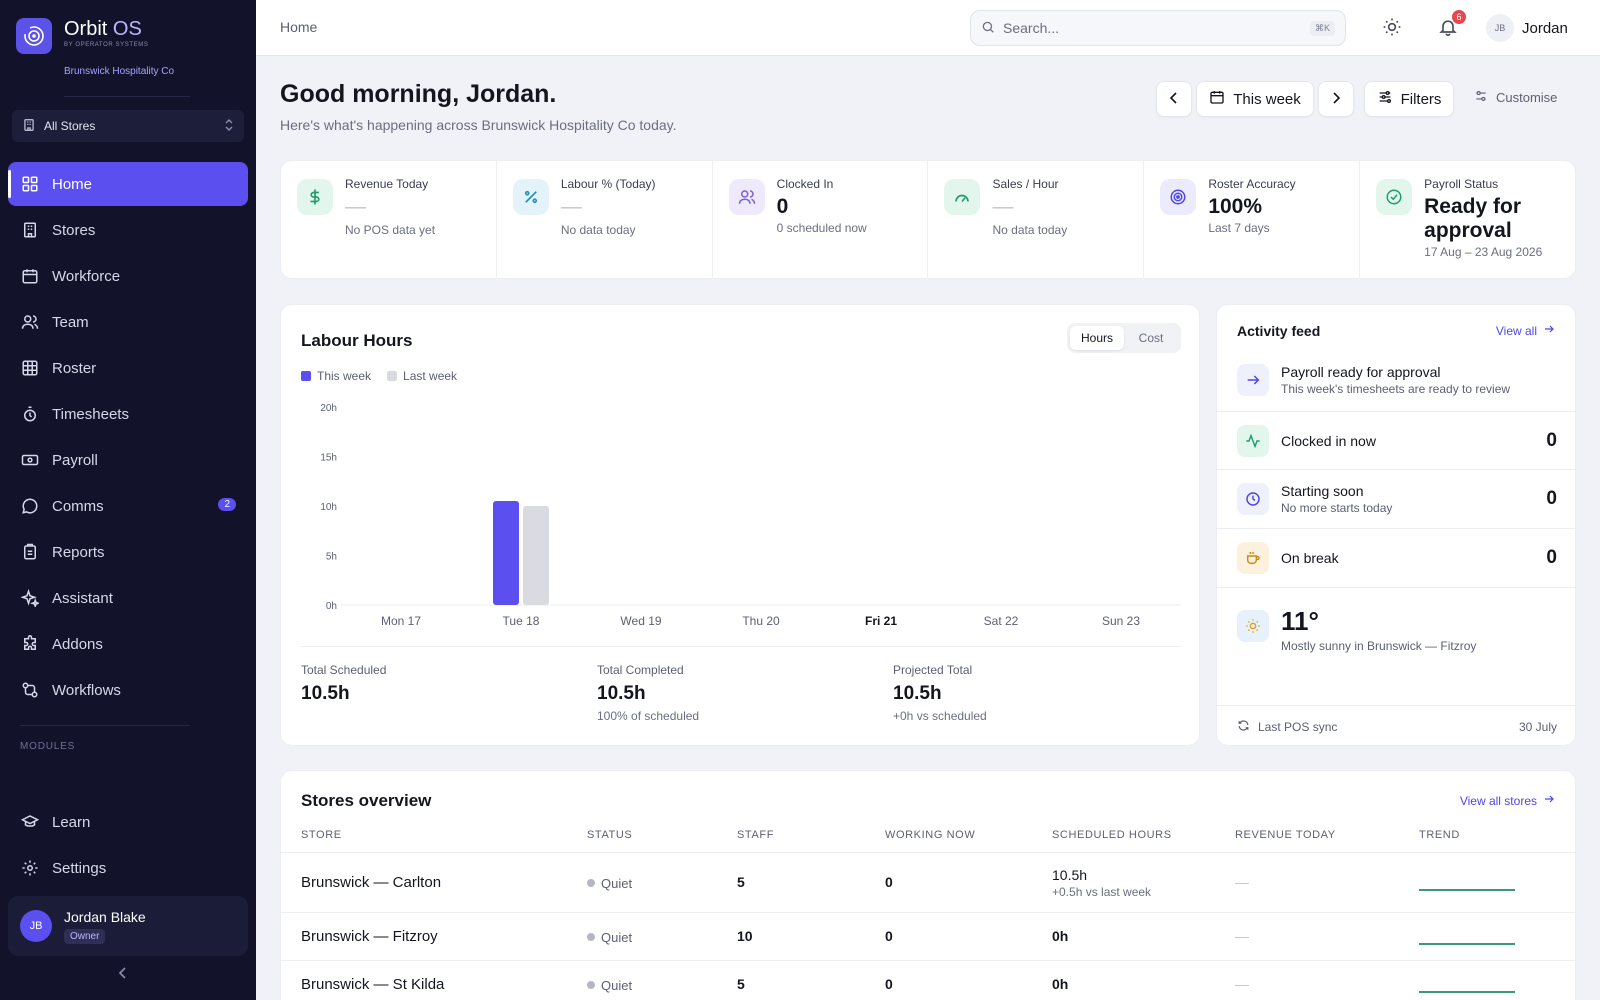  Describe the element at coordinates (1285, 835) in the screenshot. I see `column-header-revenue-today: REVENUE TODAY` at that location.